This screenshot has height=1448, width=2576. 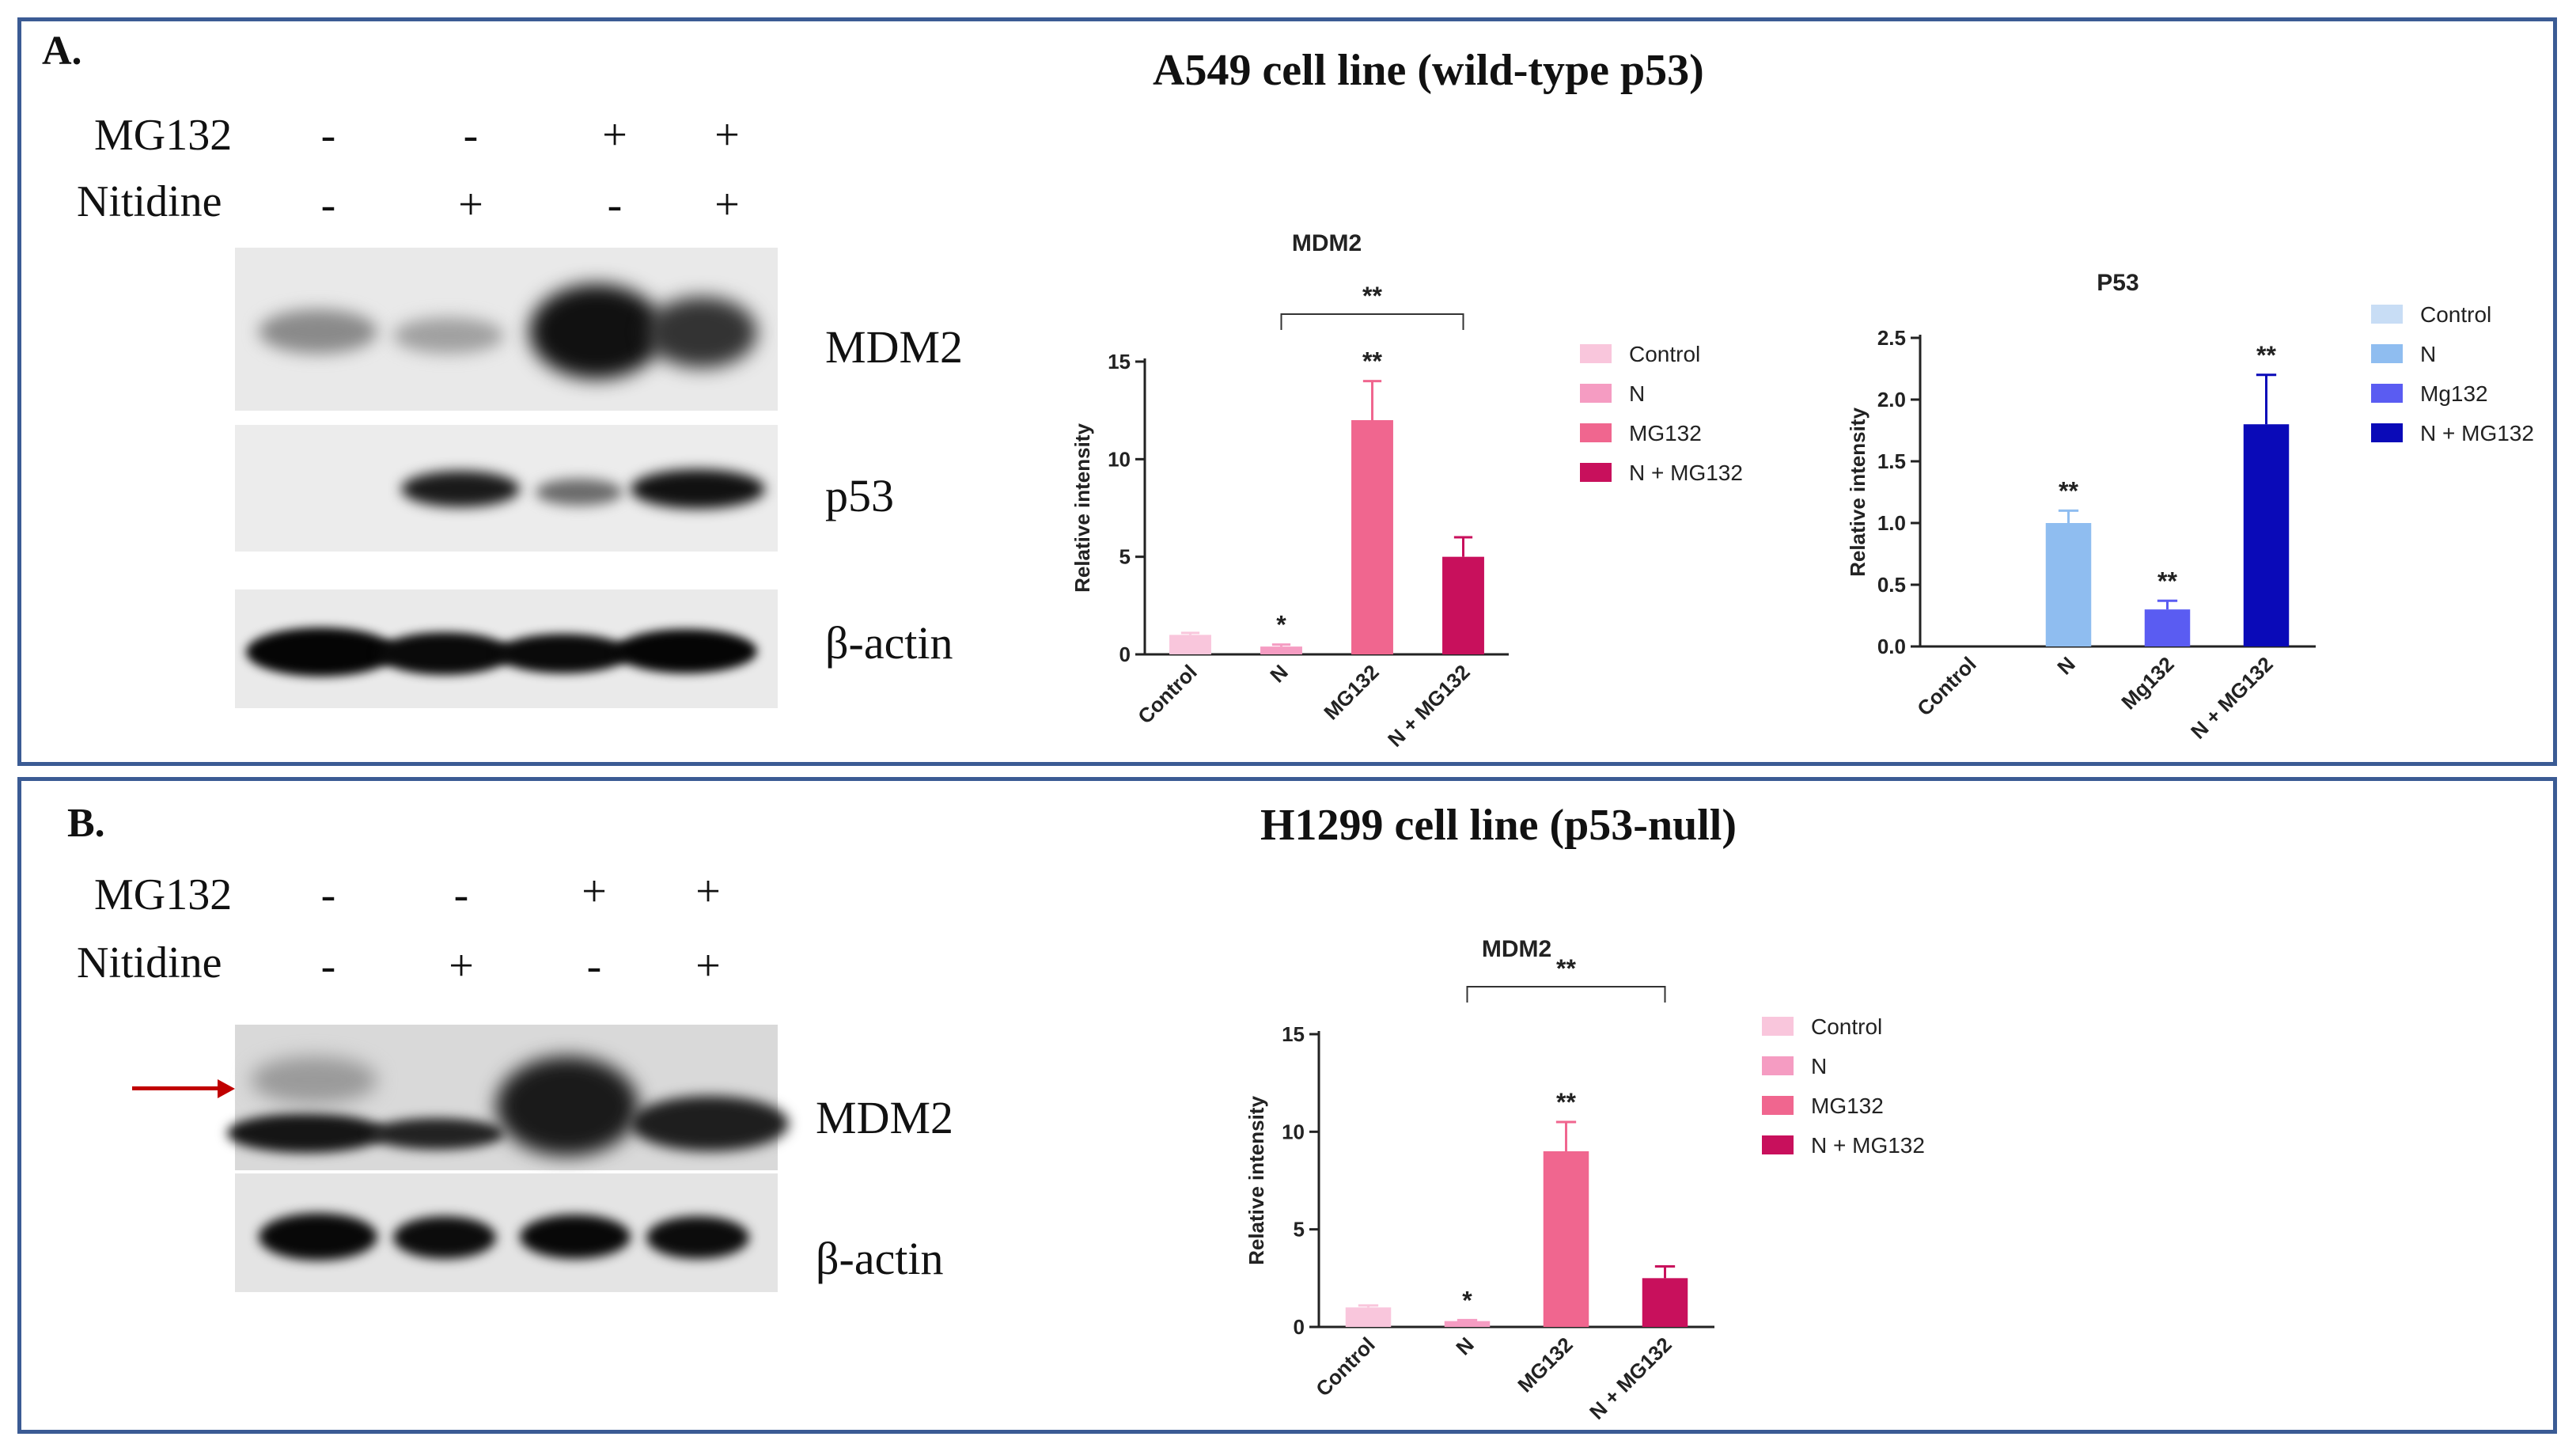 I want to click on y-tick-label: 10, so click(x=1119, y=459).